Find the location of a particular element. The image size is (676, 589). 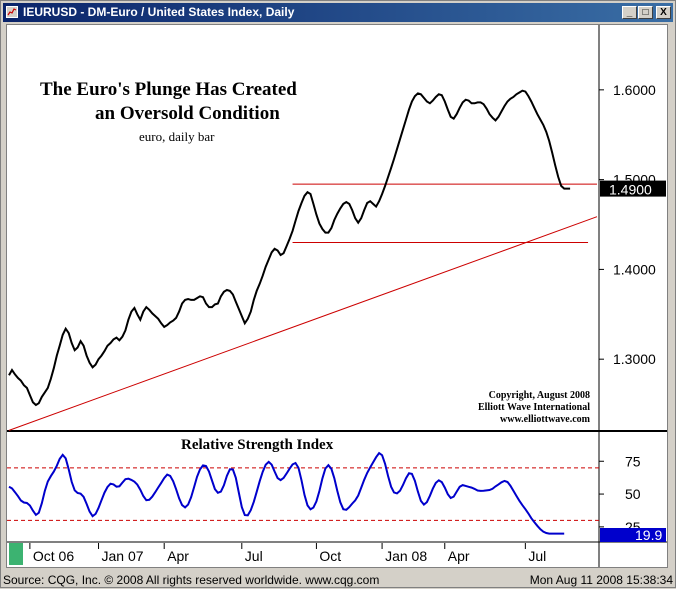

minimize-button: _ is located at coordinates (629, 12).